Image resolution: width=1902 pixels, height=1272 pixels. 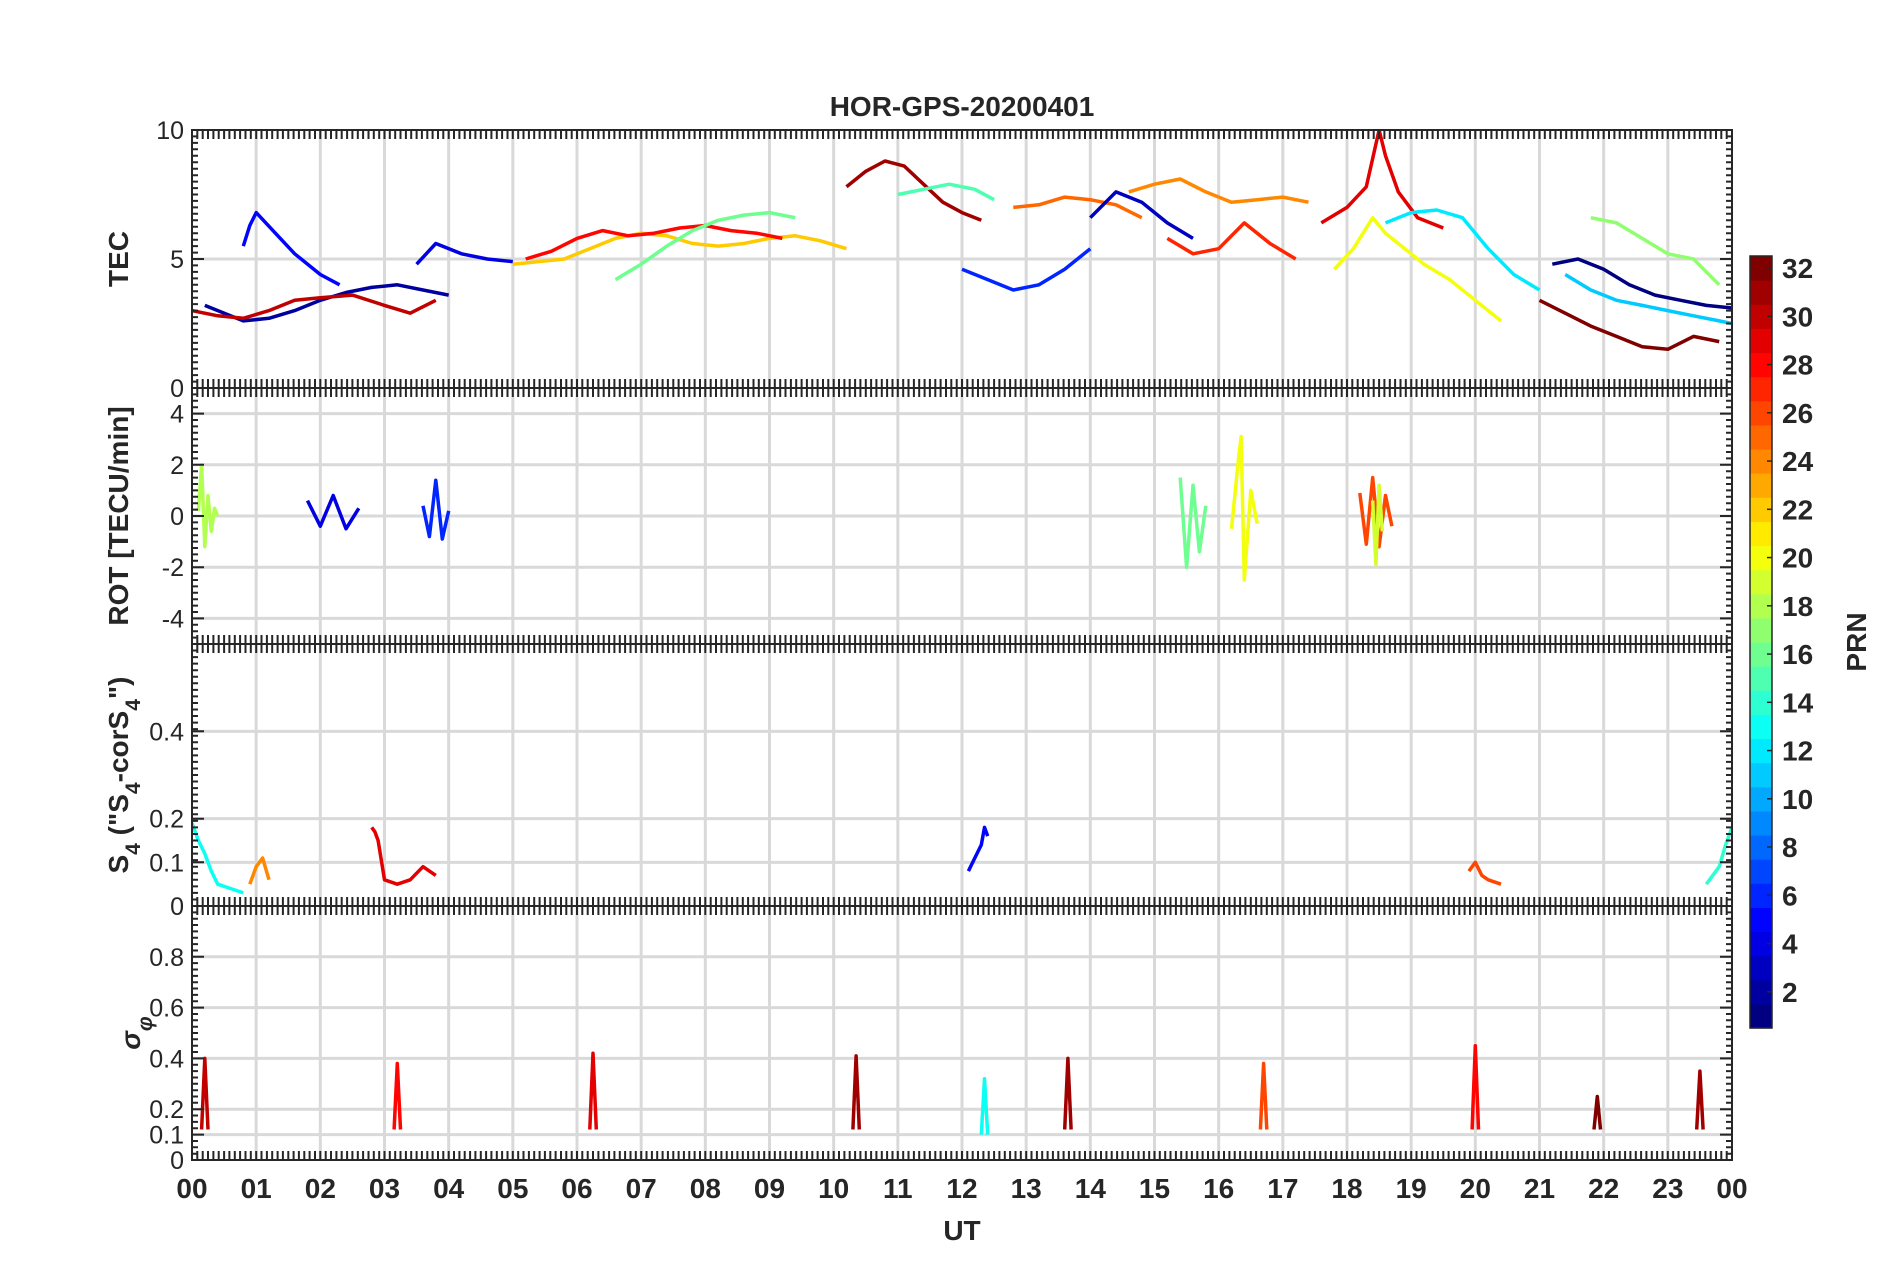 What do you see at coordinates (1797, 799) in the screenshot?
I see `colorbar-tick-label: 10` at bounding box center [1797, 799].